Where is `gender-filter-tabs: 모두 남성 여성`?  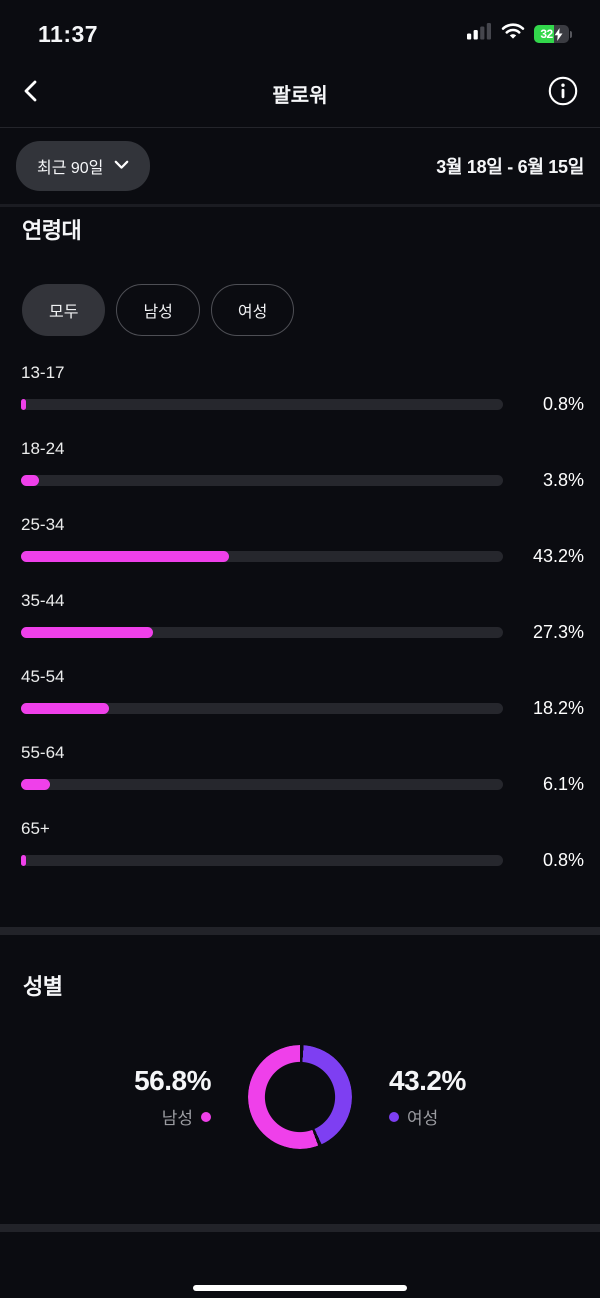 gender-filter-tabs: 모두 남성 여성 is located at coordinates (302, 310).